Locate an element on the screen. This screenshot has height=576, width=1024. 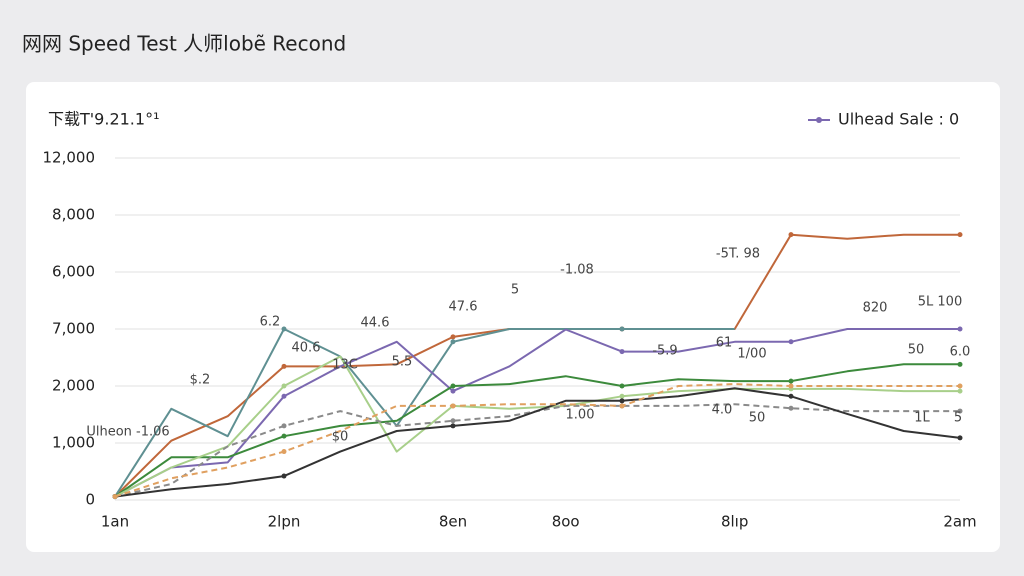
x-tick-label: 8lıp is located at coordinates (734, 522).